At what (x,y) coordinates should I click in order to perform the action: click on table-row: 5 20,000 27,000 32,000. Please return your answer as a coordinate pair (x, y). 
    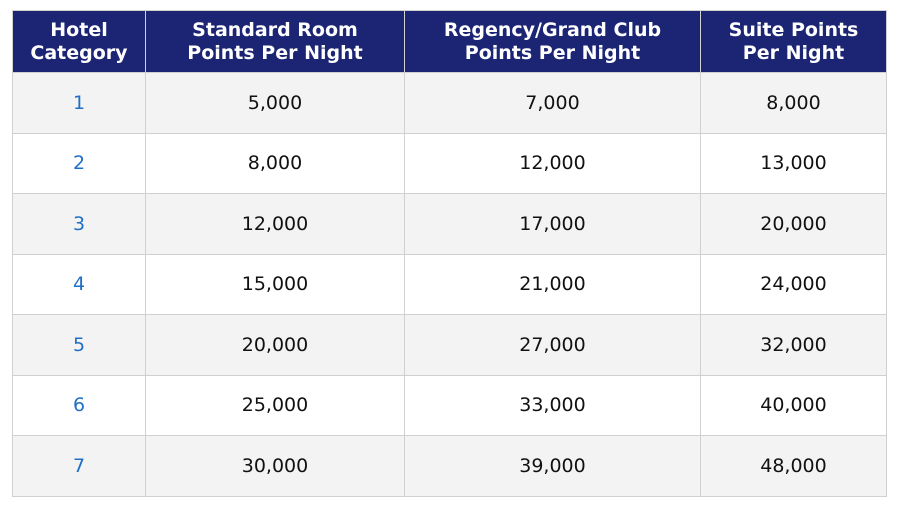
    Looking at the image, I should click on (449, 345).